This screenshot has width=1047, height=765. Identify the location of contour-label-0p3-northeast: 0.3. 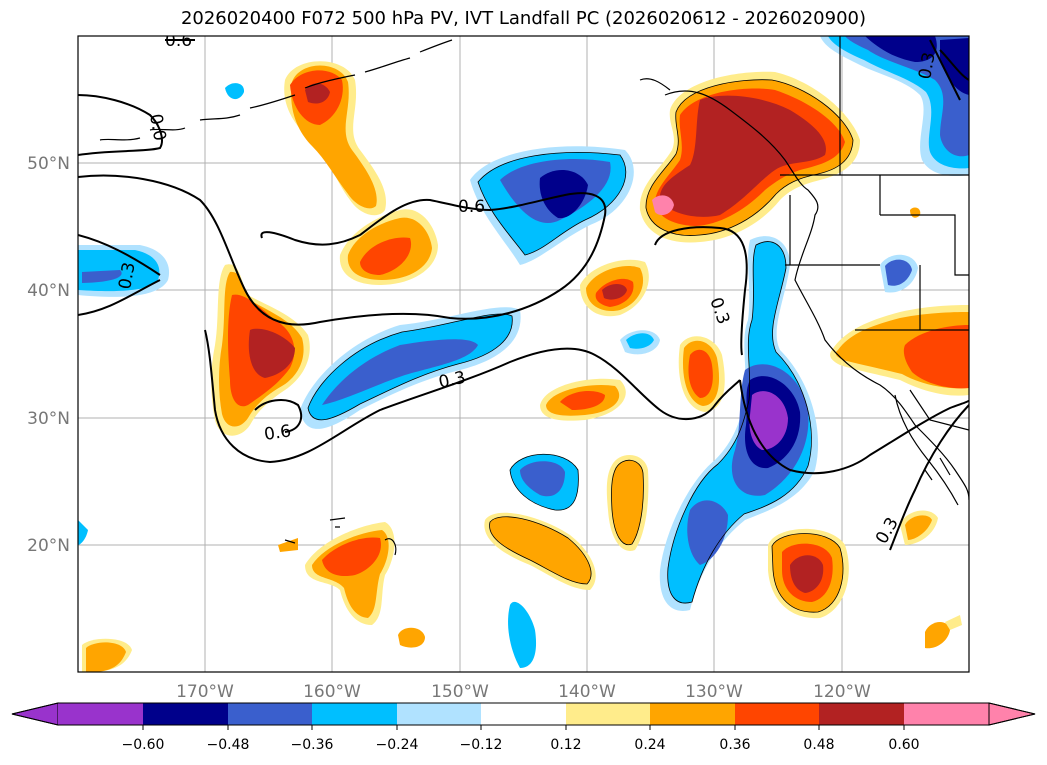
(927, 66).